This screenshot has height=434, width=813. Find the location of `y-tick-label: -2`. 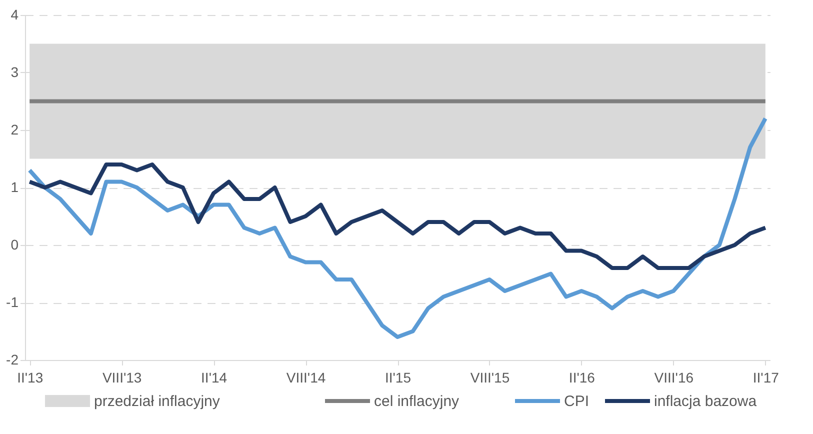

y-tick-label: -2 is located at coordinates (12, 360).